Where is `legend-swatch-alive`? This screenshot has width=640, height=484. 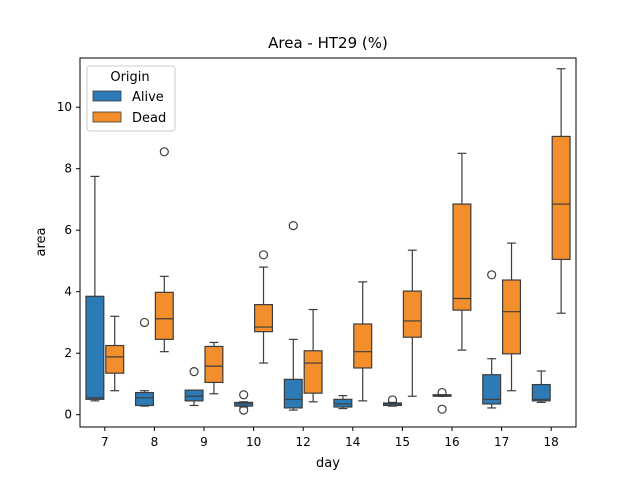 legend-swatch-alive is located at coordinates (107, 96).